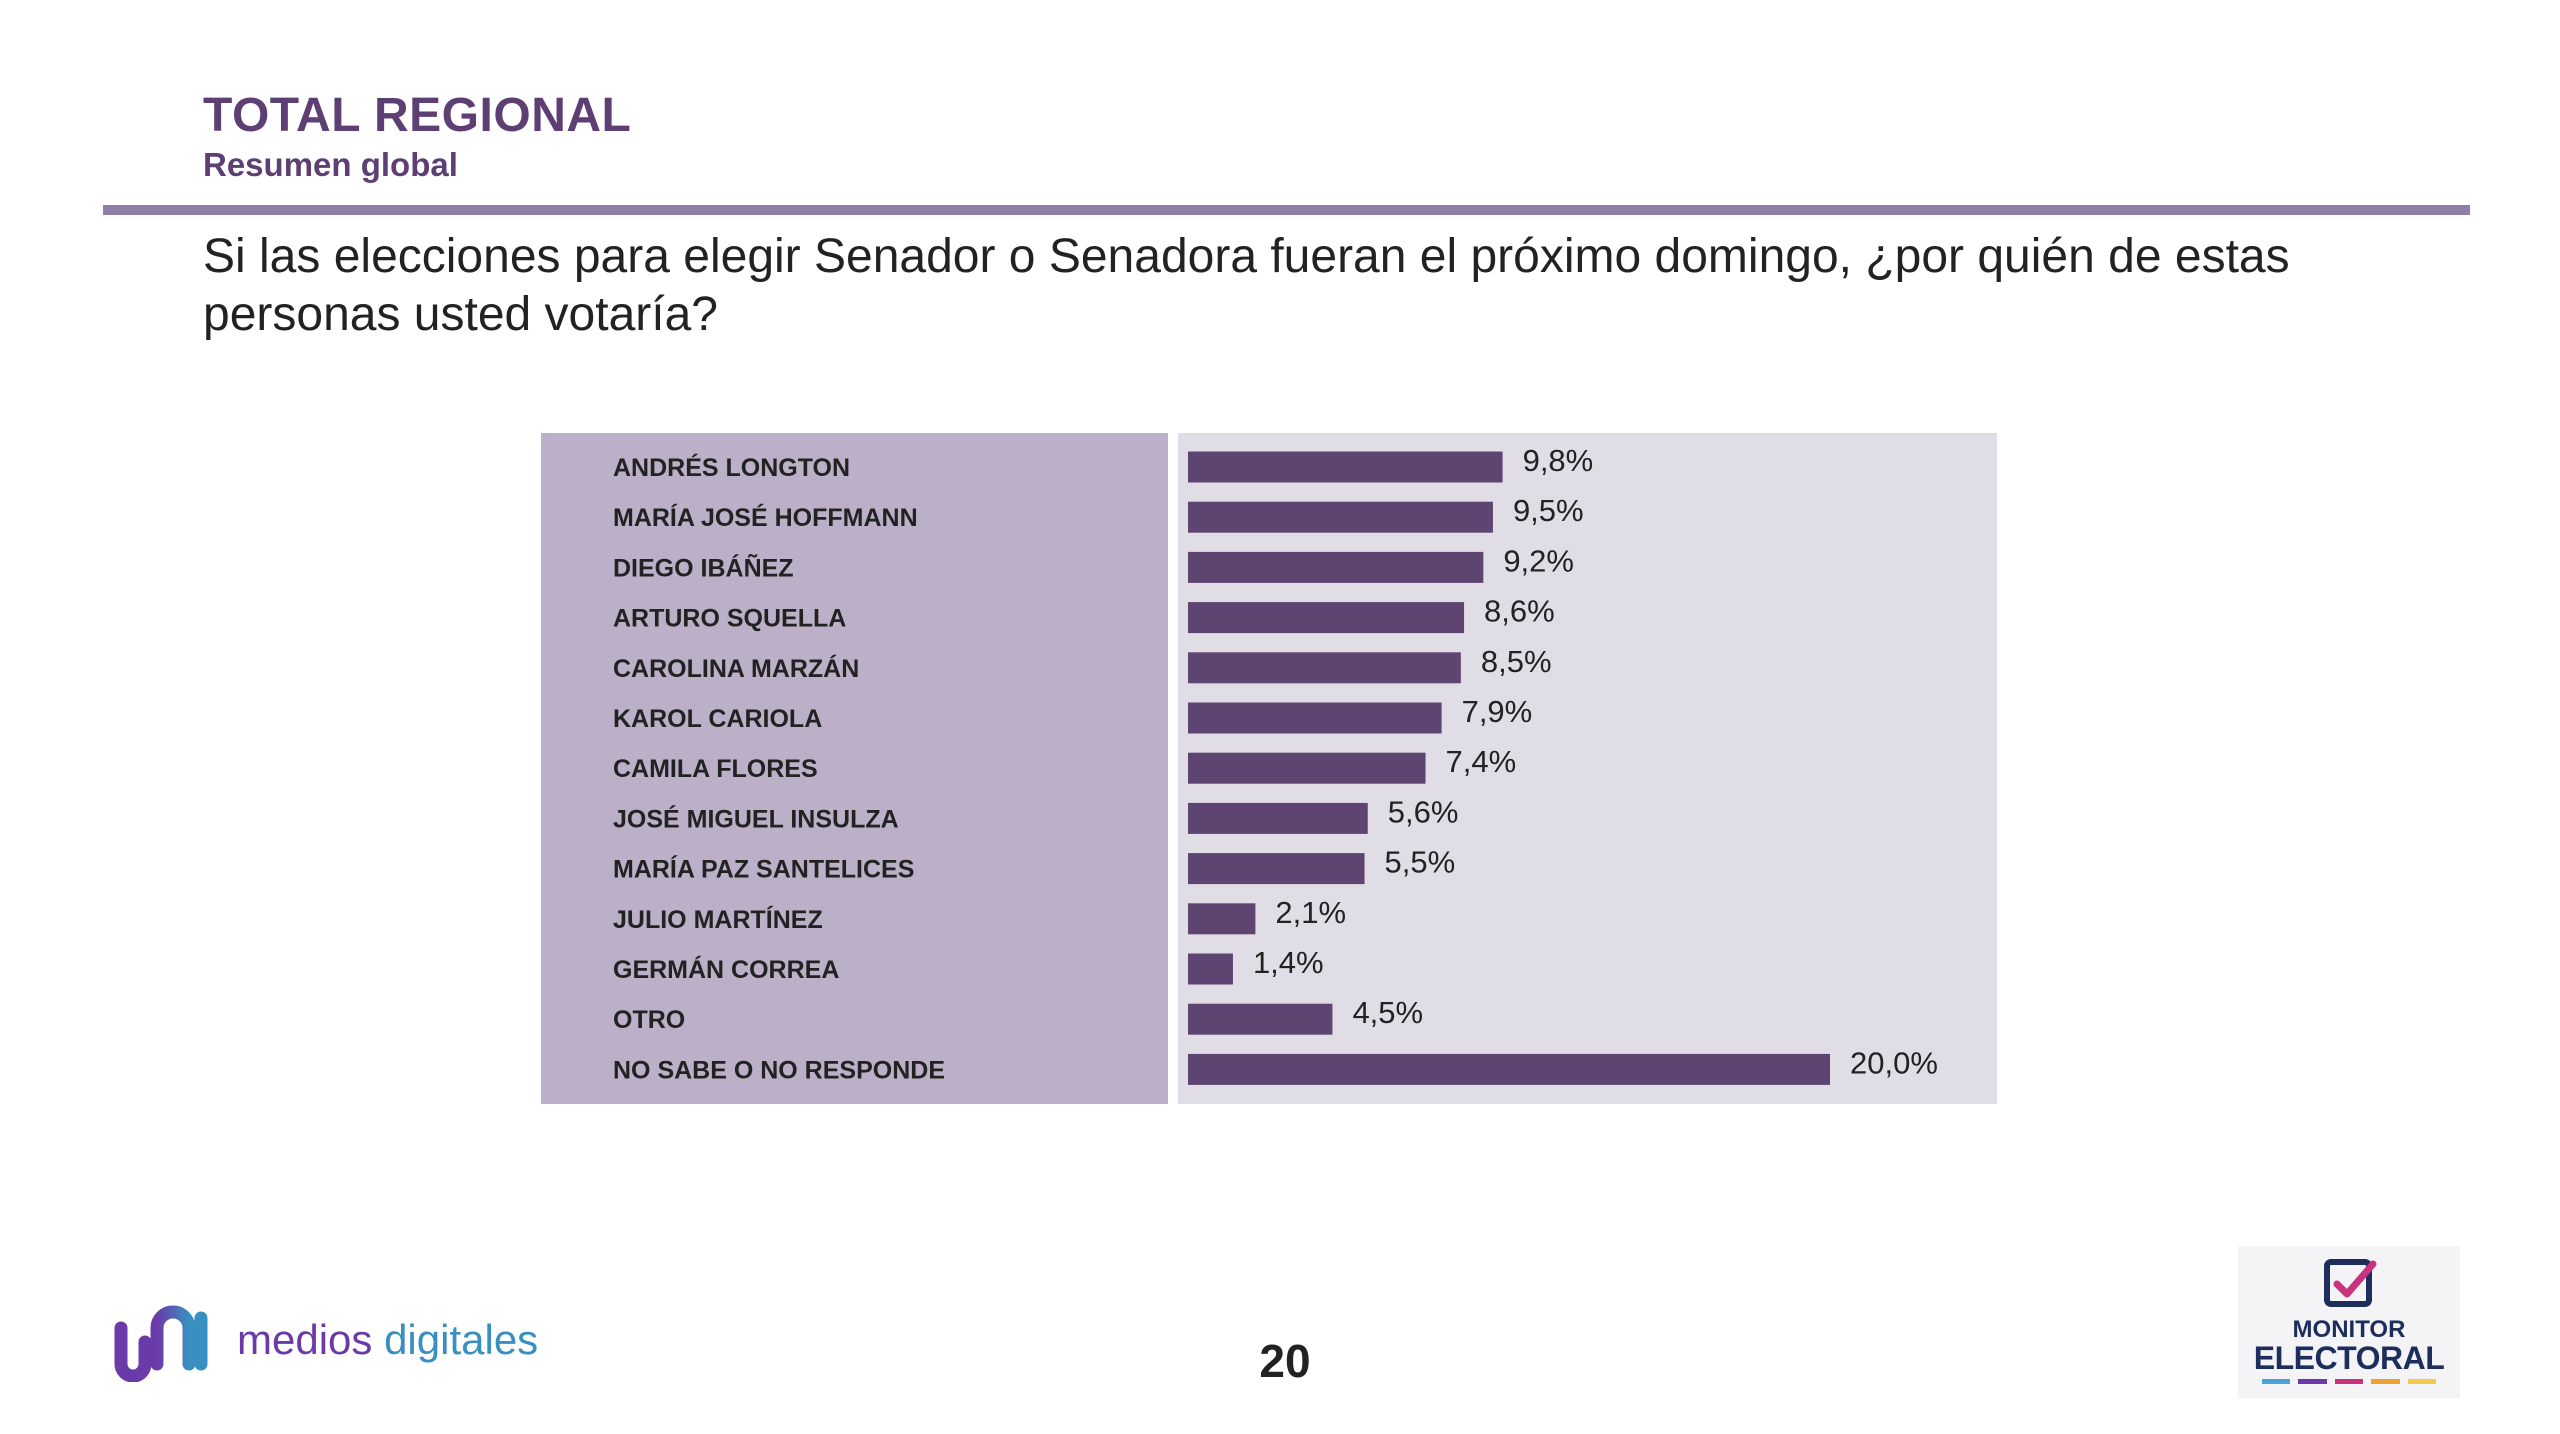 The width and height of the screenshot is (2560, 1434). What do you see at coordinates (2349, 1358) in the screenshot?
I see `electoral-text: ELECTORAL` at bounding box center [2349, 1358].